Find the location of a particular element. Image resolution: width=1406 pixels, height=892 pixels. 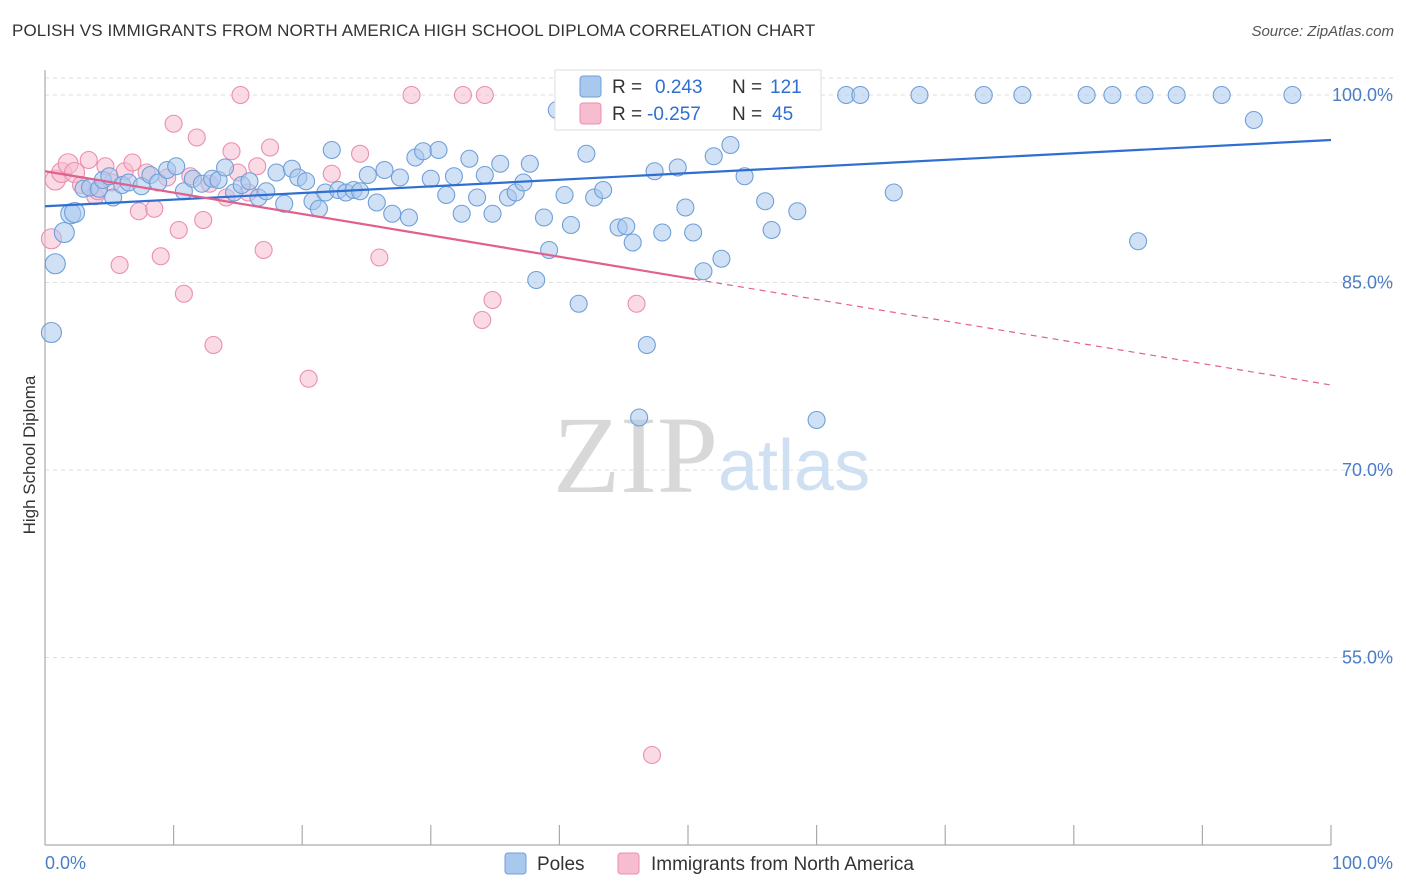

bottom-legend-swatch-immigrants is located at coordinates (628, 863).